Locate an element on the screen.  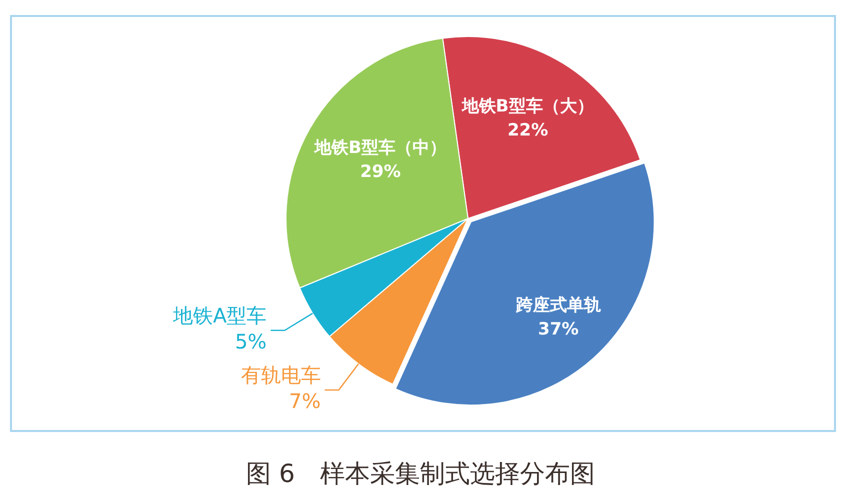
data-label: 5% is located at coordinates (250, 342).